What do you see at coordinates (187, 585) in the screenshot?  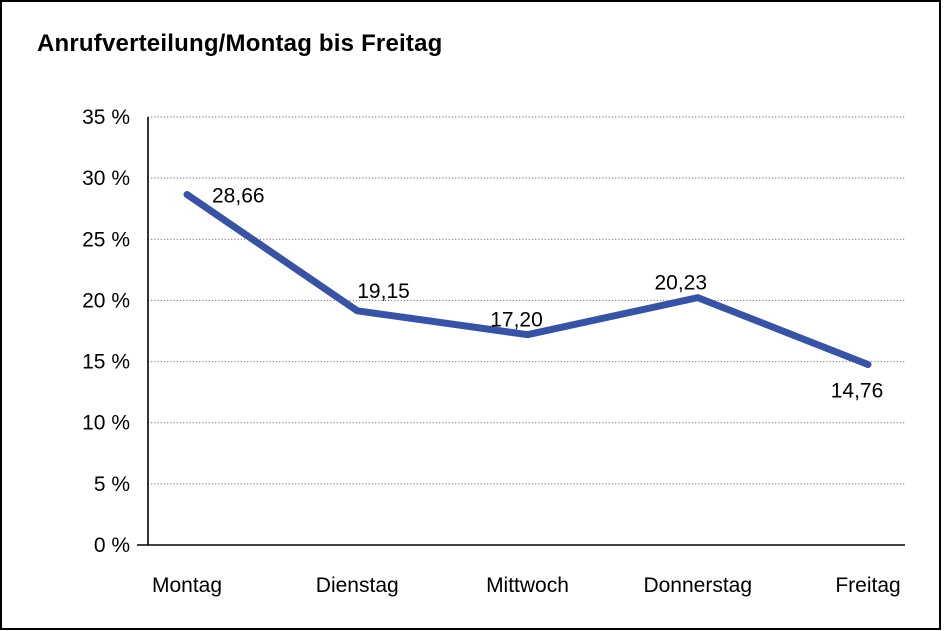 I see `x-tick-label: Montag` at bounding box center [187, 585].